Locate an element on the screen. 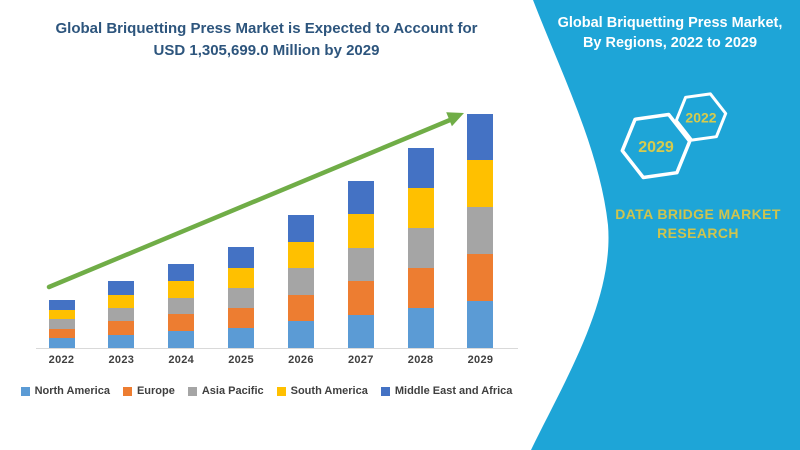  sidebar-title-line1: Global Briquetting Press Market, is located at coordinates (670, 23).